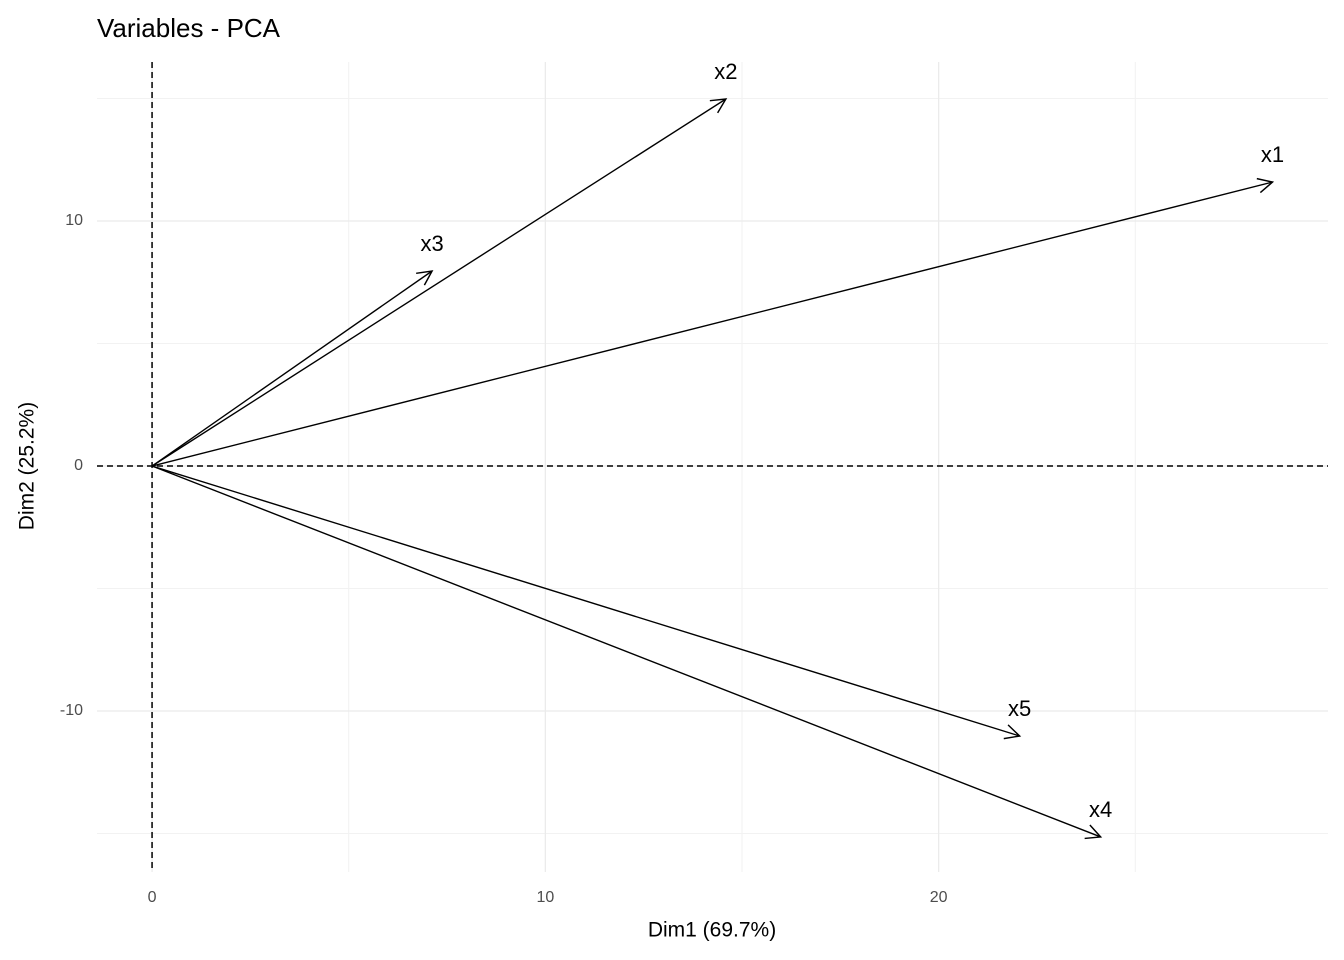  Describe the element at coordinates (78, 465) in the screenshot. I see `y-tick-label: 0` at that location.